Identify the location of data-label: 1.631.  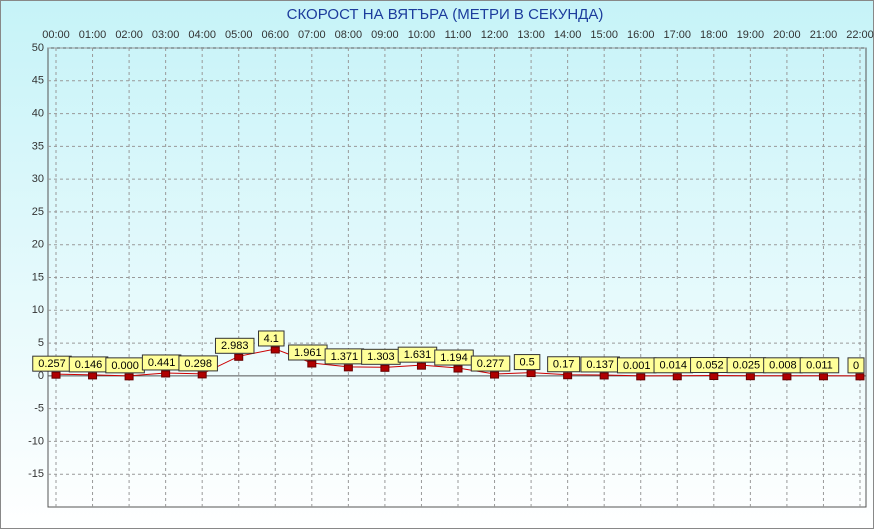
(418, 355).